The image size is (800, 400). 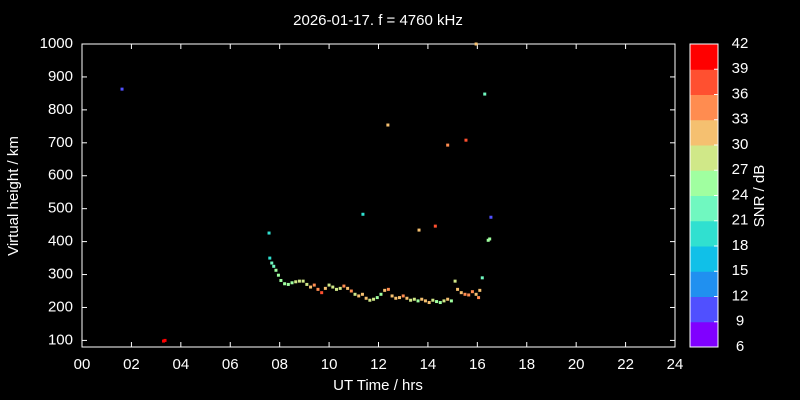 What do you see at coordinates (740, 220) in the screenshot?
I see `colorbar-tick-label: 21` at bounding box center [740, 220].